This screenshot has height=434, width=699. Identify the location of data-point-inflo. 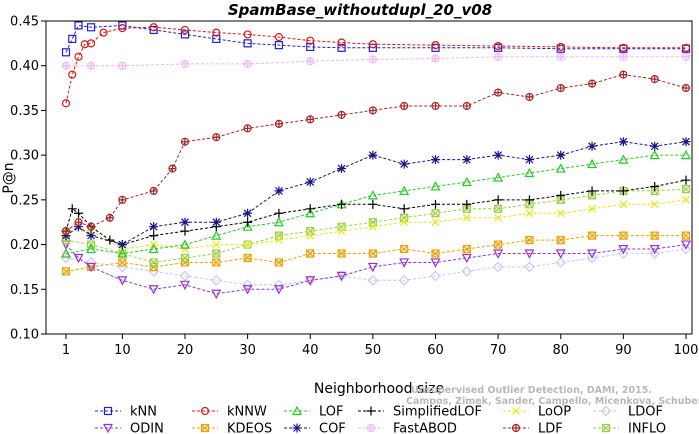
(153, 262).